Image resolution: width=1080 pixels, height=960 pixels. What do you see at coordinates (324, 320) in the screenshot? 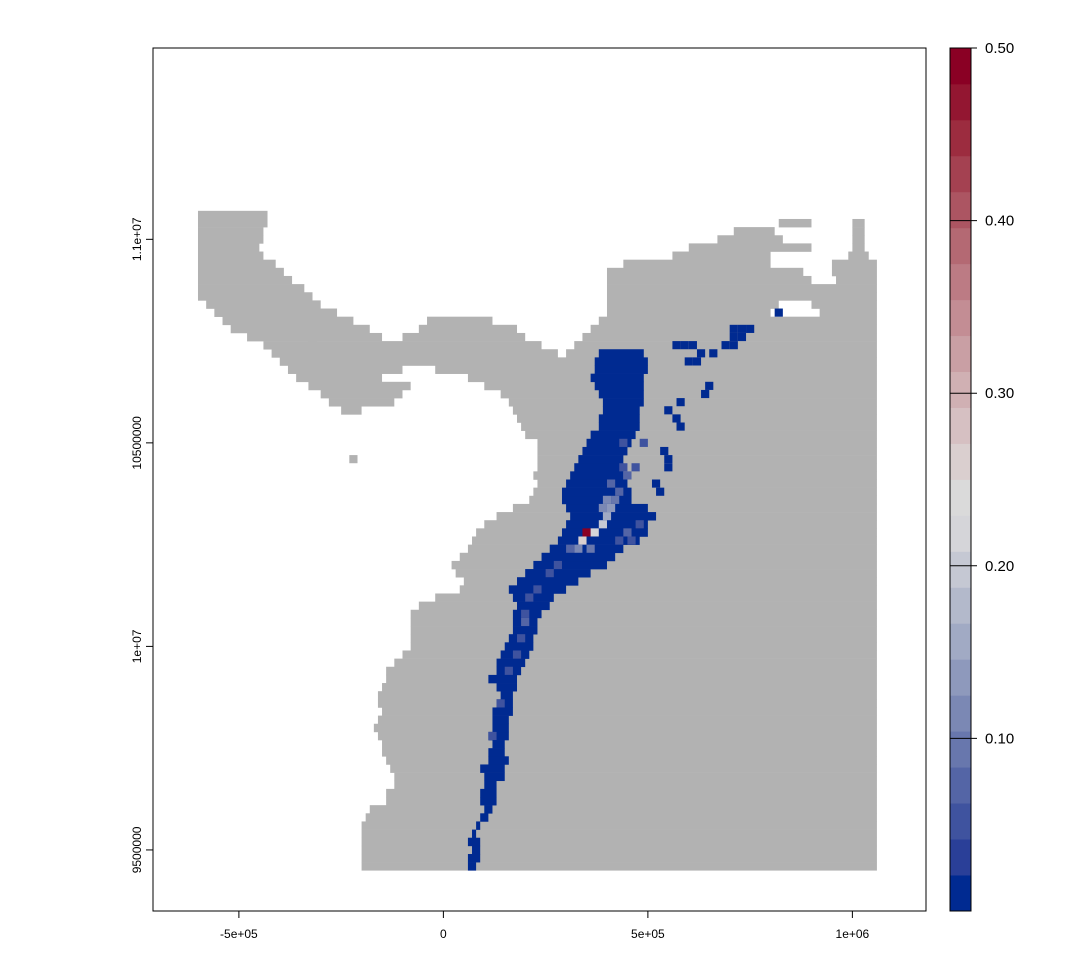
I see `land-island-cell` at bounding box center [324, 320].